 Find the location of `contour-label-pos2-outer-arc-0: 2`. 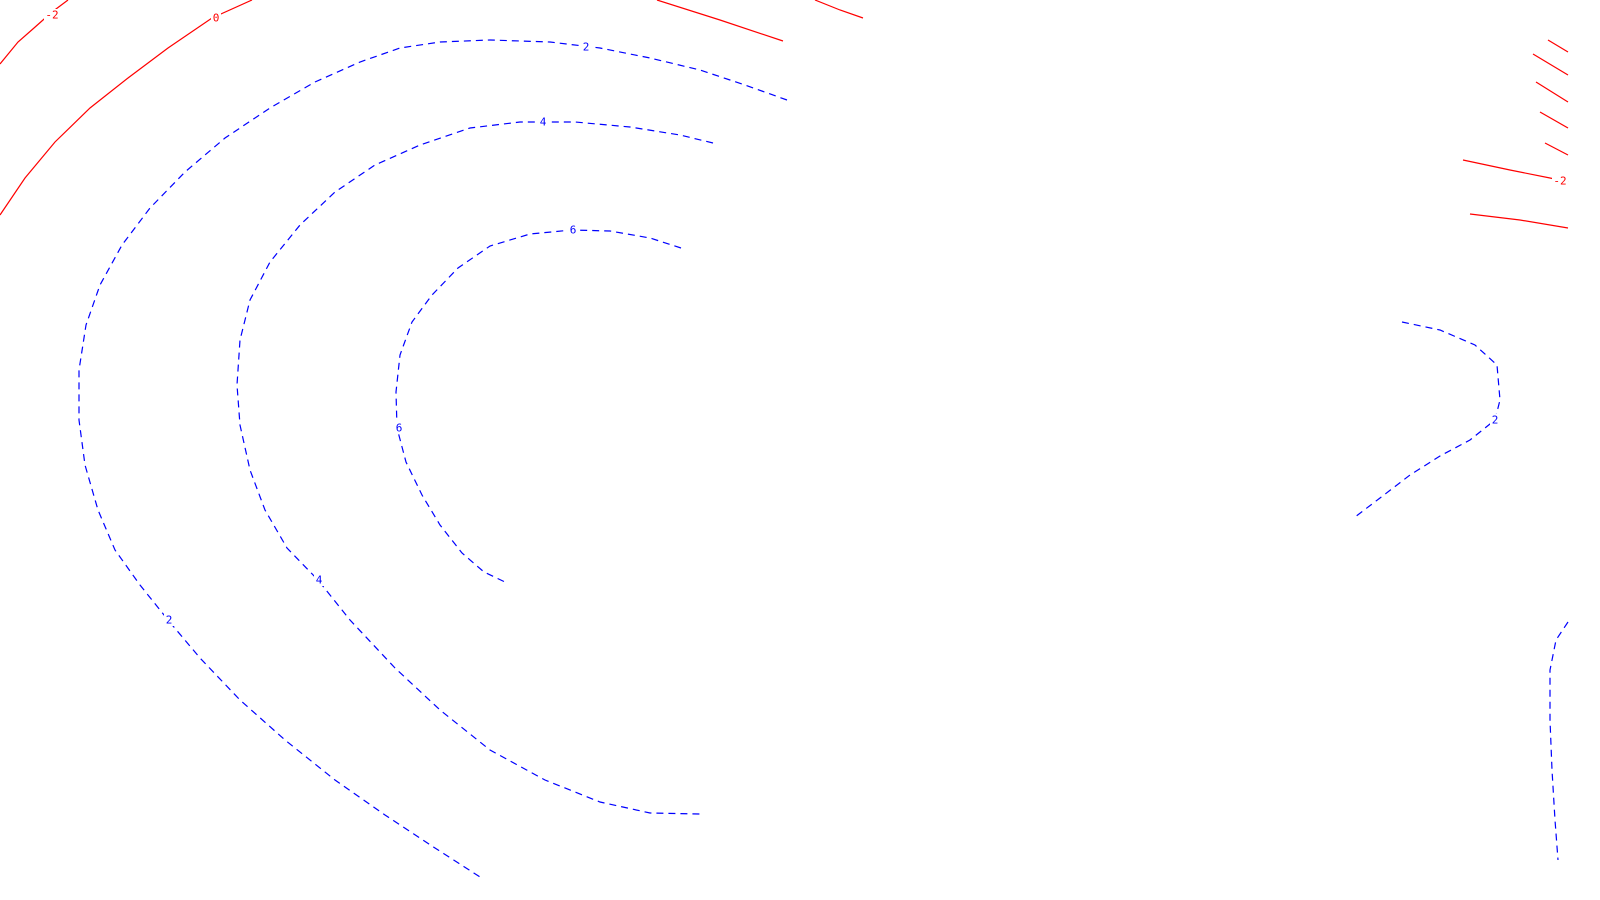

contour-label-pos2-outer-arc-0: 2 is located at coordinates (586, 47).